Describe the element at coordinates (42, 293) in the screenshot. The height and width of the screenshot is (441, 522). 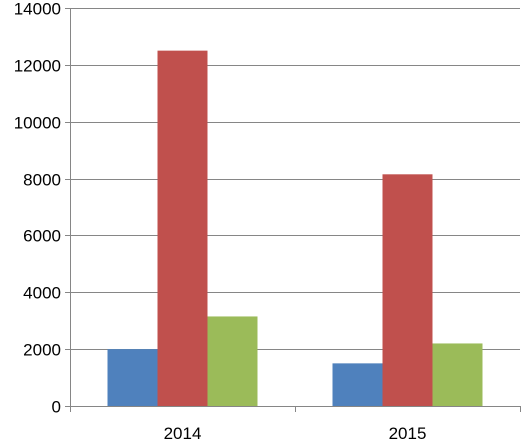
I see `y-tick-label: 4000` at that location.